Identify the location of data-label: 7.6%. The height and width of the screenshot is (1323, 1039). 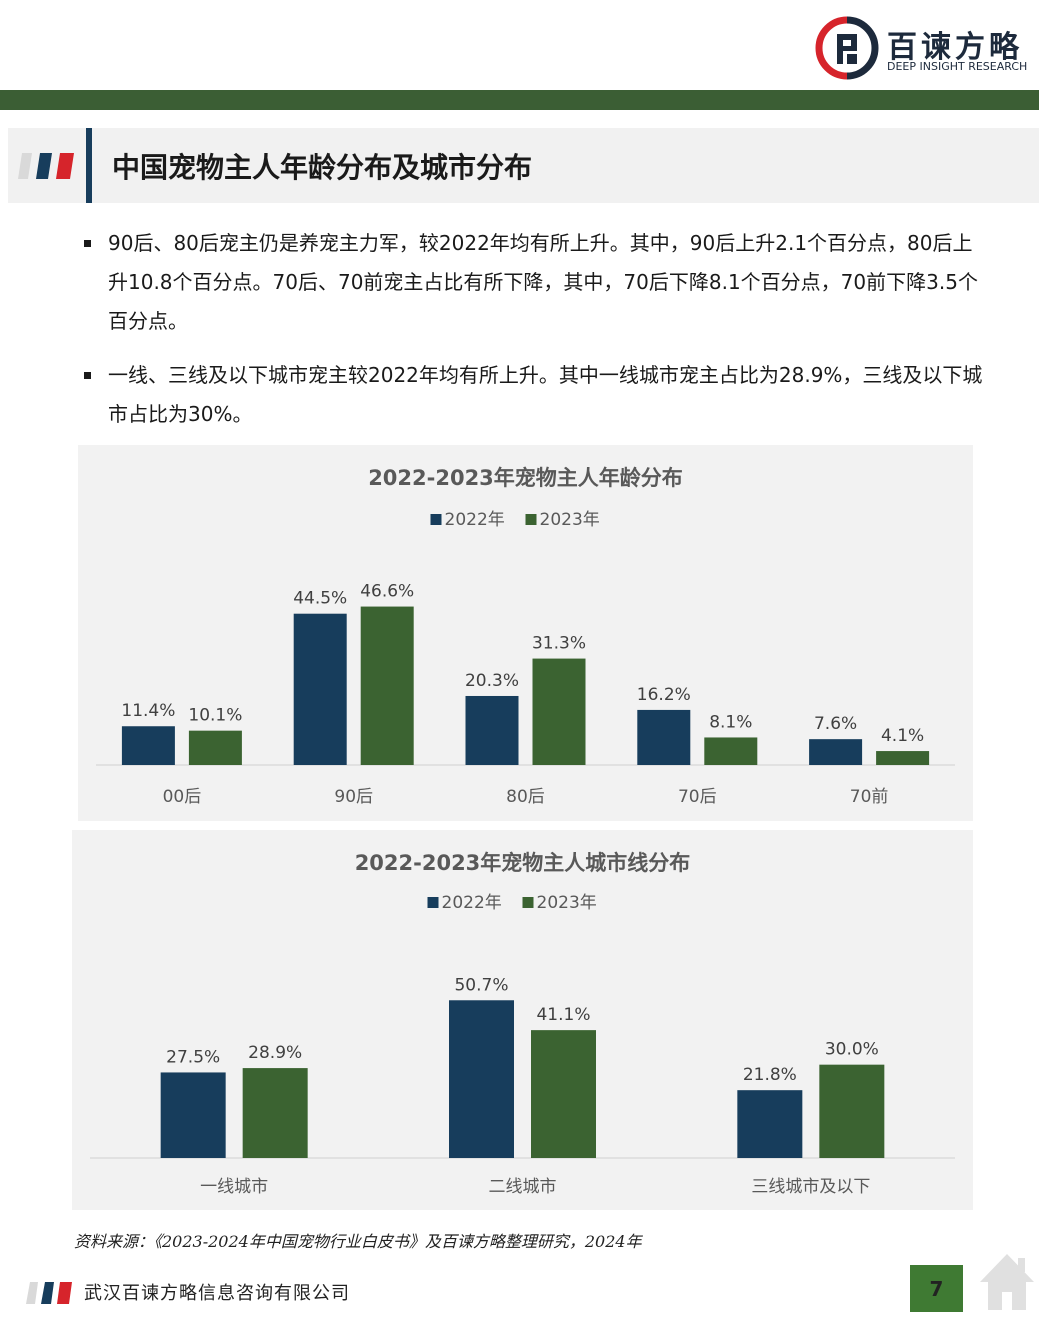
(835, 724).